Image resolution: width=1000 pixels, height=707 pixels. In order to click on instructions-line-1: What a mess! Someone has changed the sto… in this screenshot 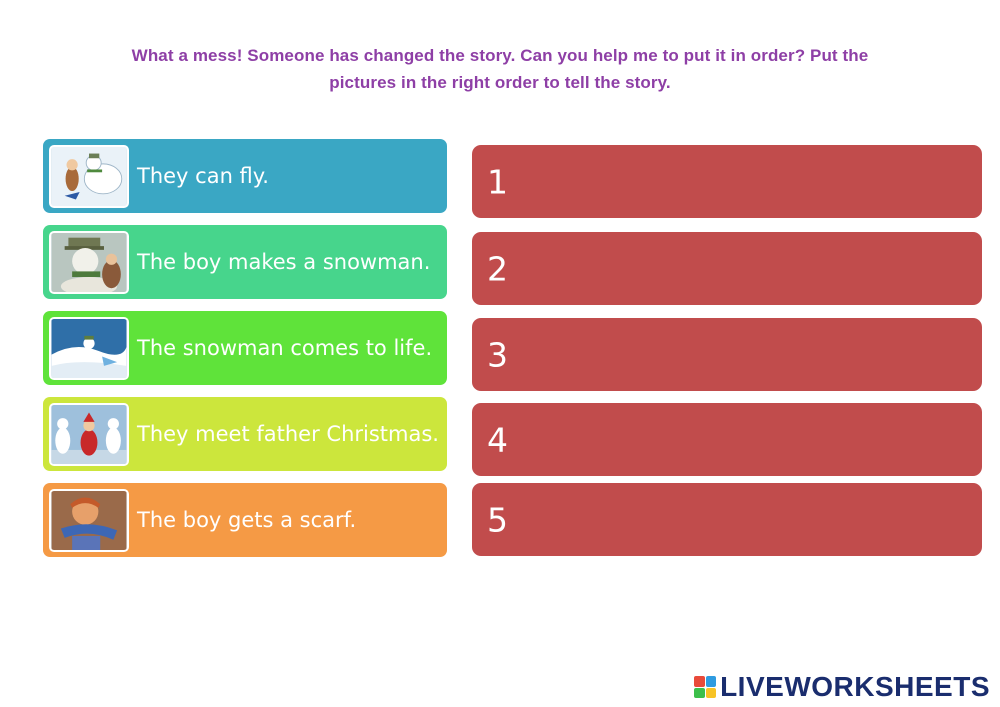, I will do `click(500, 55)`.